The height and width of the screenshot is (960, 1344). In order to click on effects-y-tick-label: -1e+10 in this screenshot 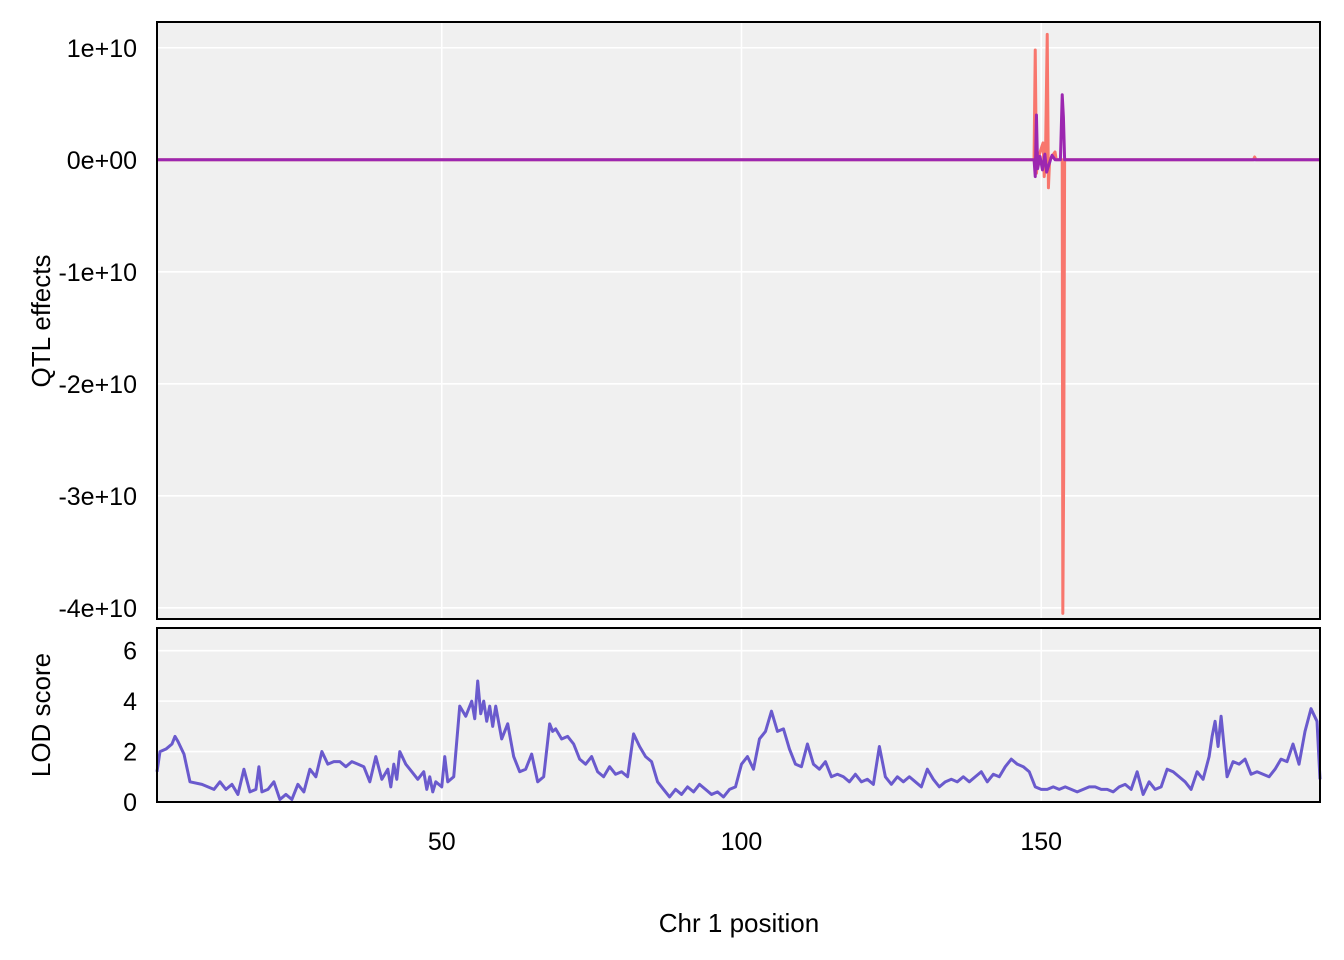, I will do `click(97, 273)`.